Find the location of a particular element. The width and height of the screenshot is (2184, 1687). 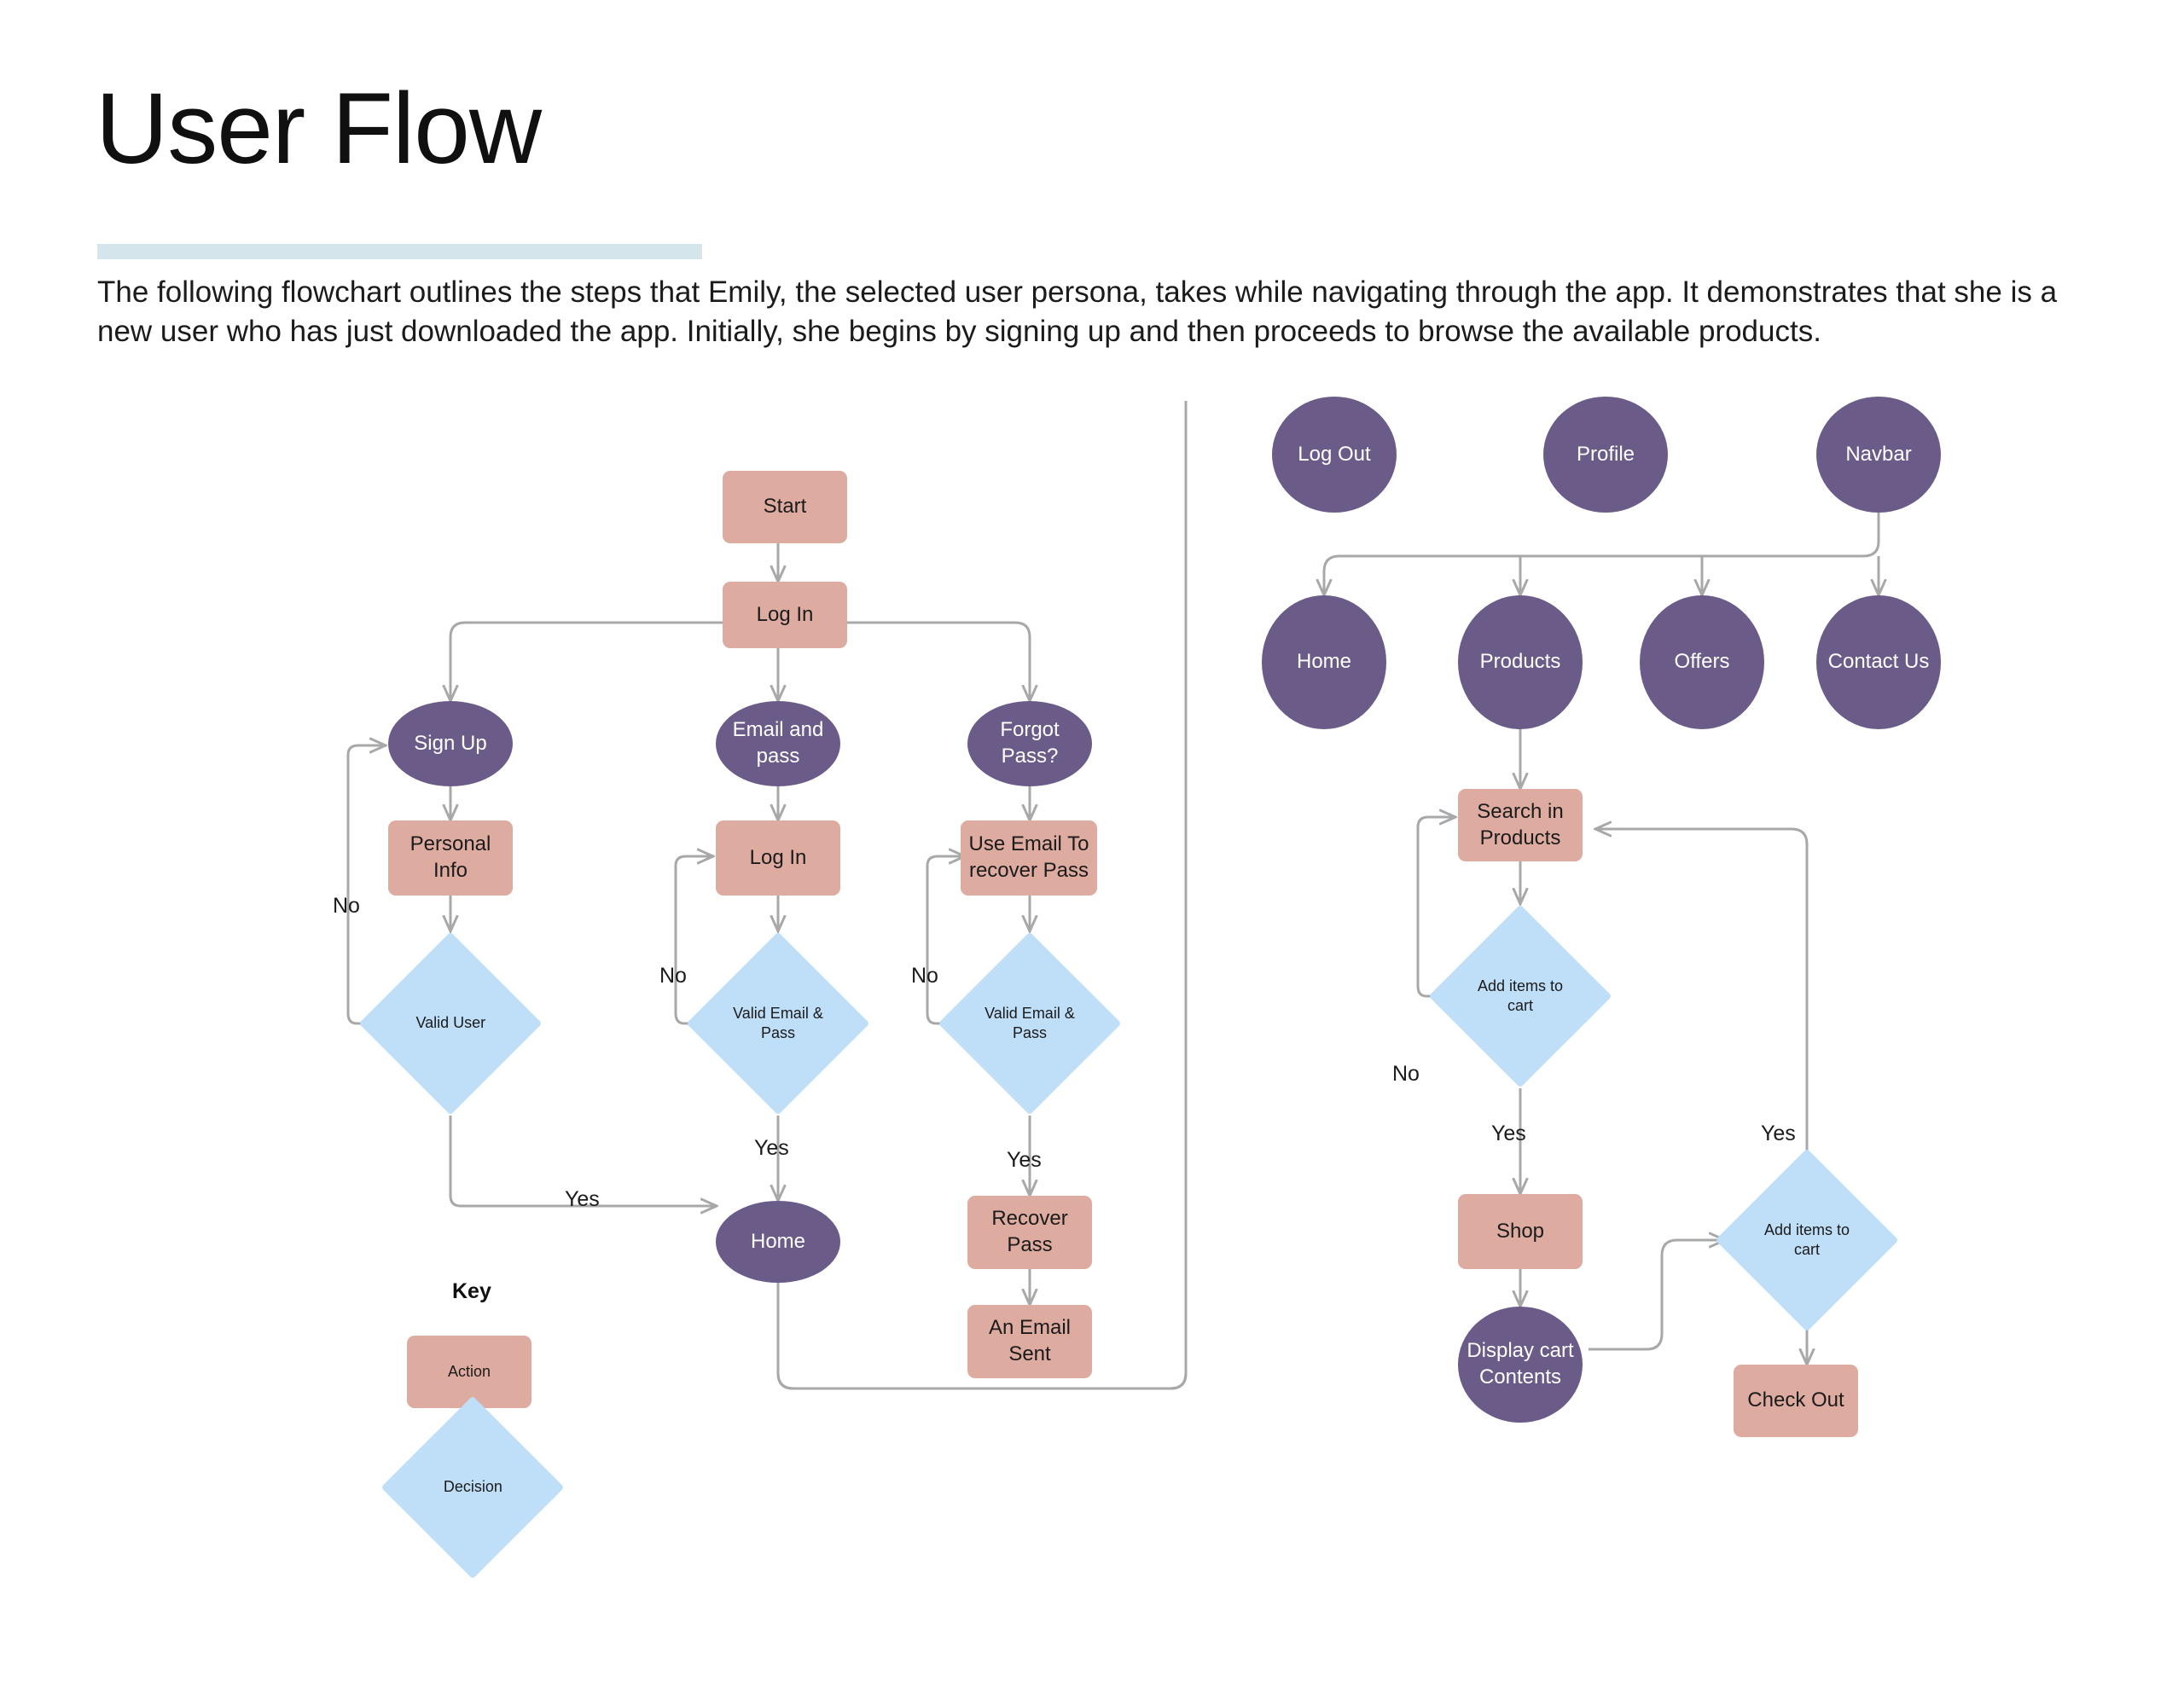

node-email-and-pass: Email and pass is located at coordinates (778, 743).